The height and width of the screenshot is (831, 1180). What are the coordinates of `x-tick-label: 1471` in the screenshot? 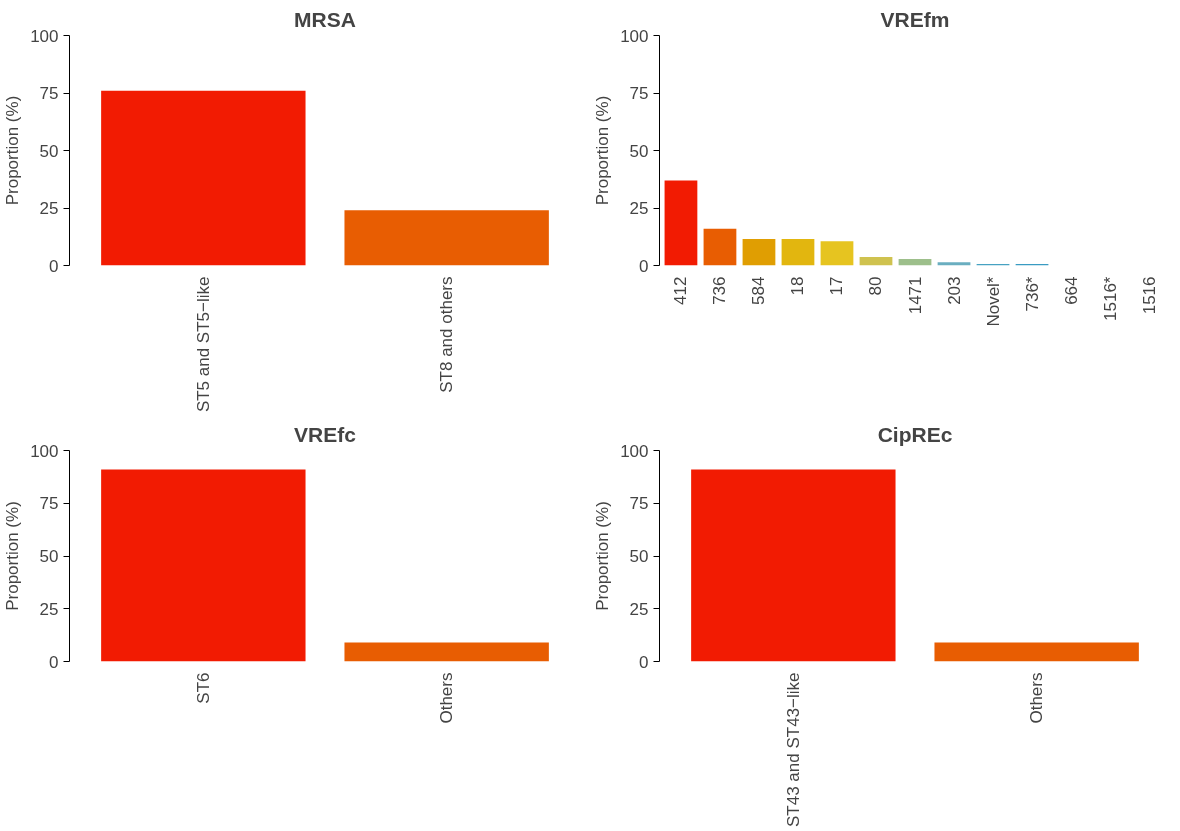 It's located at (915, 295).